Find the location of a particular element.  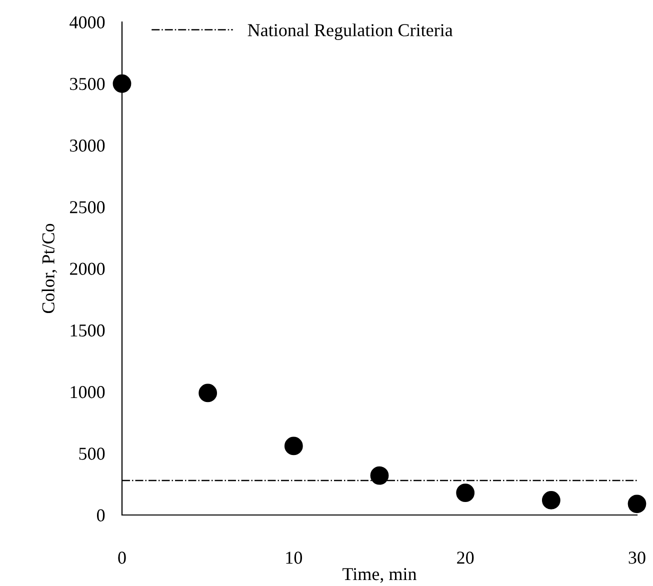

y-tick-label: 2500 is located at coordinates (87, 207).